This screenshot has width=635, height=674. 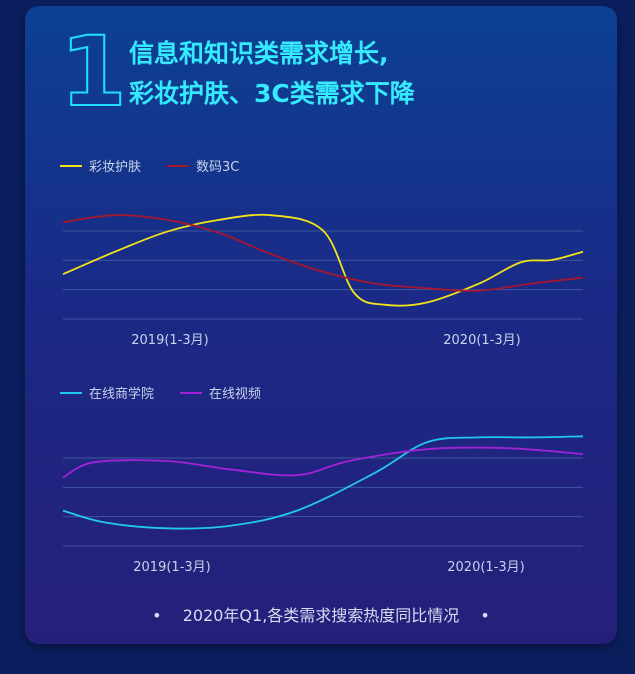 What do you see at coordinates (485, 567) in the screenshot?
I see `chart2-tick-label-2020: 2020(1-3月)` at bounding box center [485, 567].